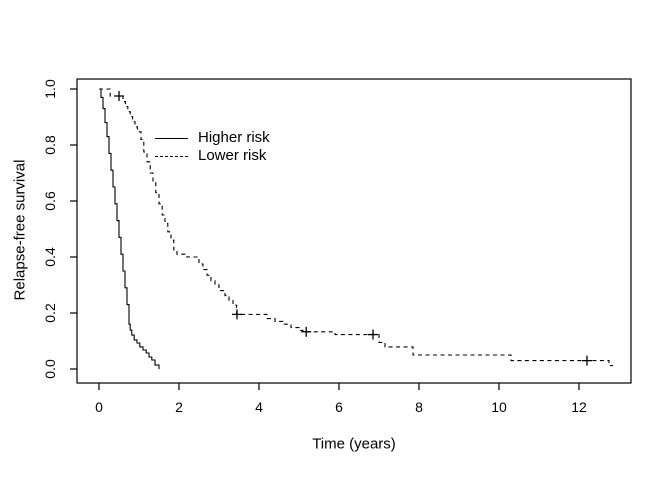 Image resolution: width=672 pixels, height=480 pixels. Describe the element at coordinates (354, 444) in the screenshot. I see `x-axis-title: Time (years)` at that location.